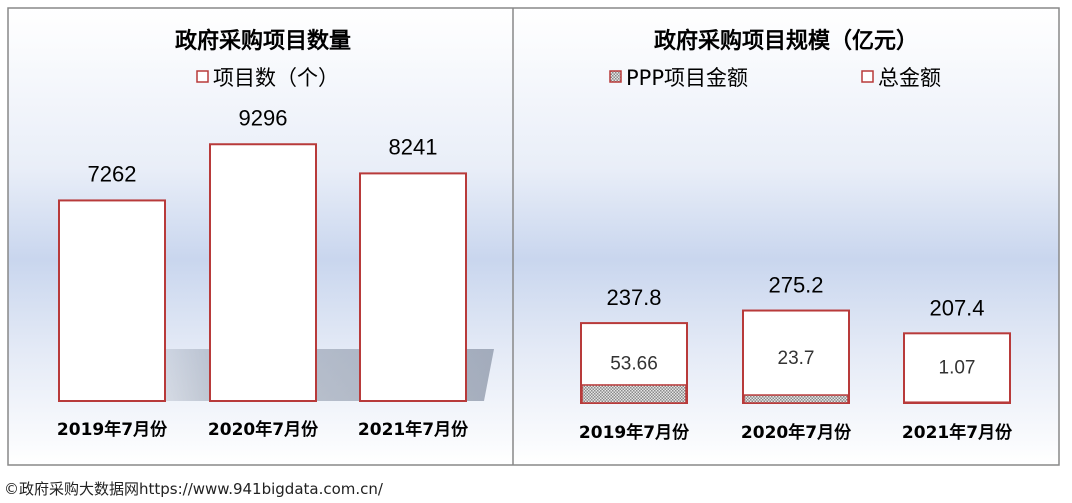  I want to click on ppp-value-label-3: 1.07, so click(957, 368).